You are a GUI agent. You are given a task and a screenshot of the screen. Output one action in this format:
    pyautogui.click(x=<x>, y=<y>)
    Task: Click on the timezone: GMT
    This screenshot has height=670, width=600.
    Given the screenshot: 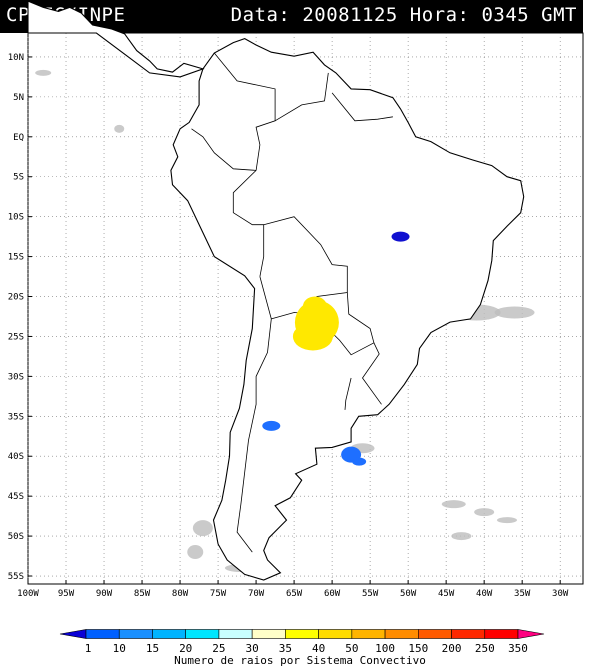 What is the action you would take?
    pyautogui.click(x=559, y=15)
    